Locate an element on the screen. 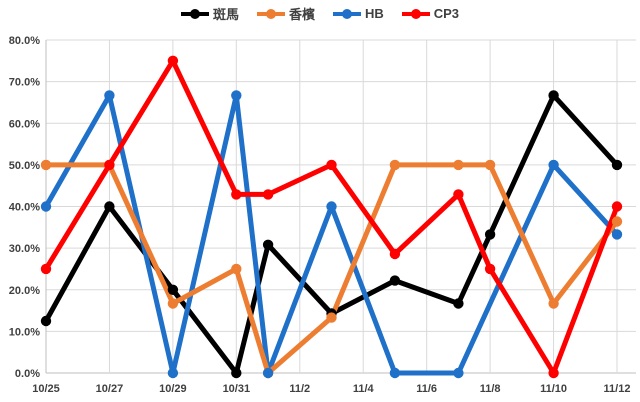  x-axis-tick-label: 11/4 is located at coordinates (364, 389).